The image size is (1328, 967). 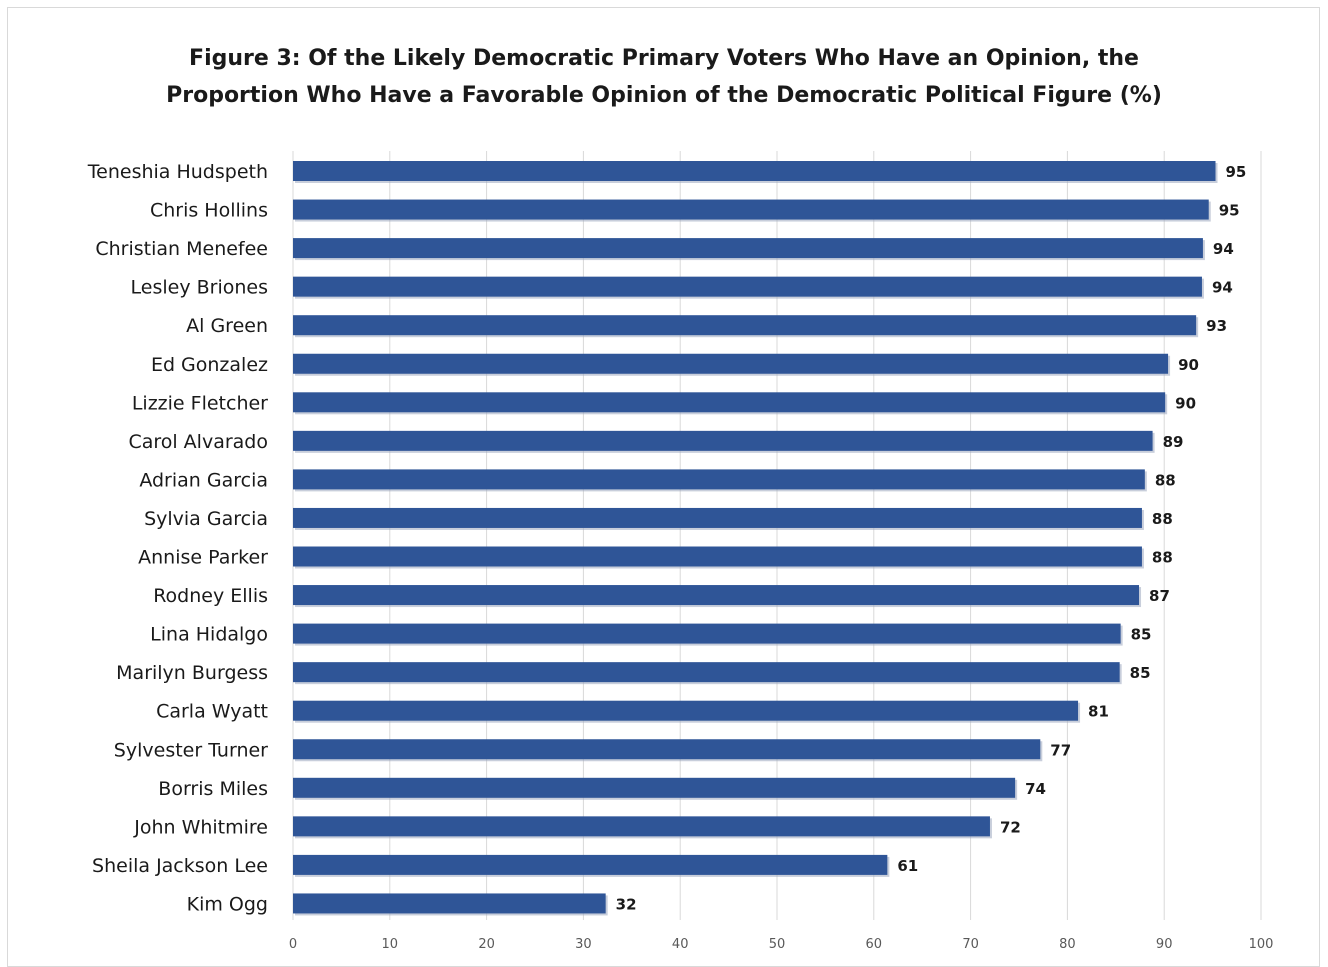 What do you see at coordinates (486, 944) in the screenshot?
I see `x-tick-label: 20` at bounding box center [486, 944].